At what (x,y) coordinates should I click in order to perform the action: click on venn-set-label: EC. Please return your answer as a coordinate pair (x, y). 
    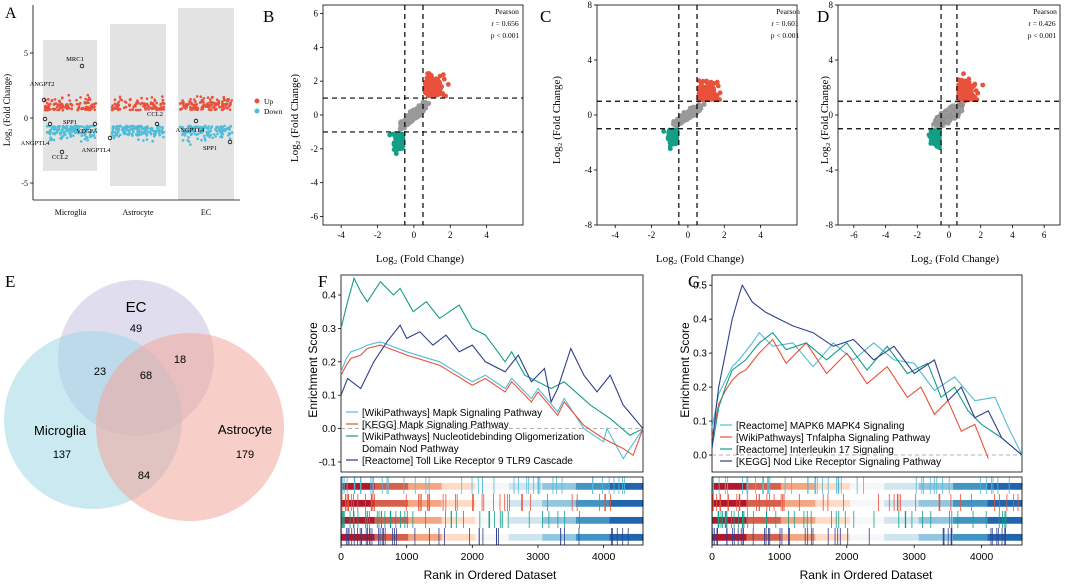
    Looking at the image, I should click on (136, 307).